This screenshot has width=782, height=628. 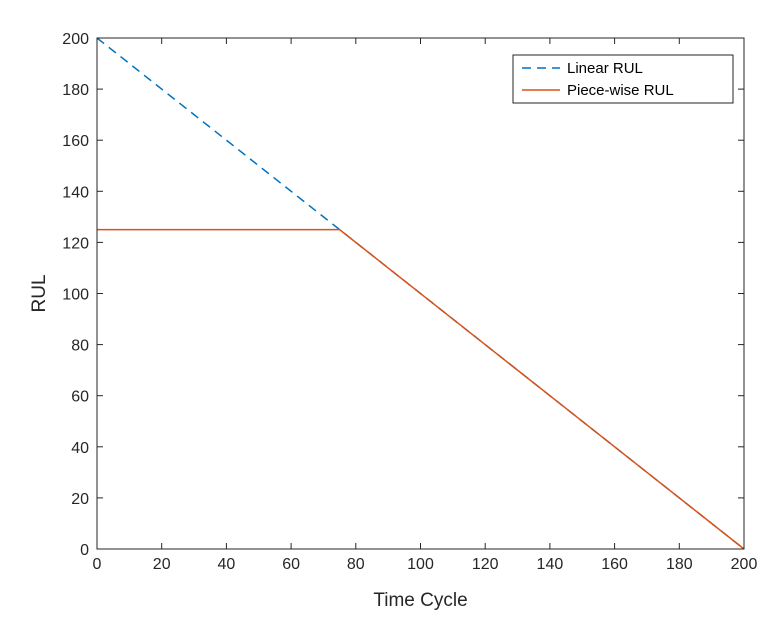 I want to click on legend-box, so click(x=623, y=79).